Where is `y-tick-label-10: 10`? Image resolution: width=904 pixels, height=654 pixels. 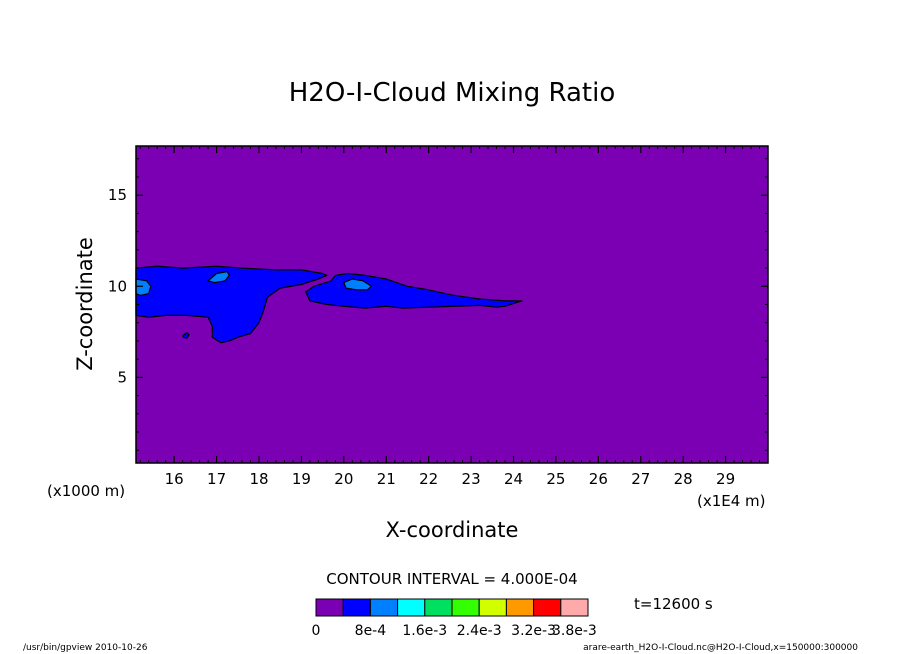 y-tick-label-10: 10 is located at coordinates (117, 286).